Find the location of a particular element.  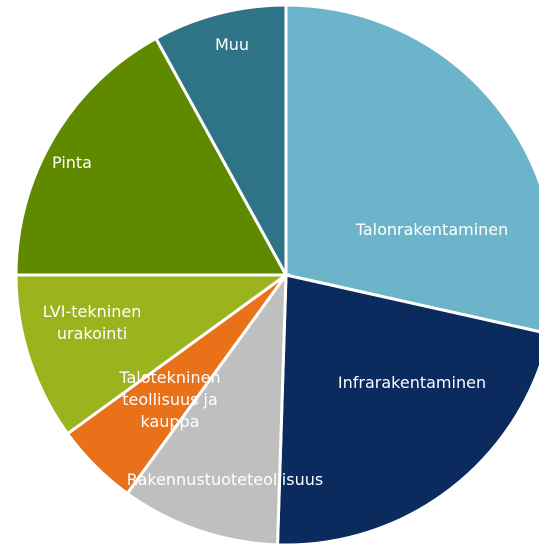

slice-label: Rakennustuoteteollisuus is located at coordinates (225, 479).